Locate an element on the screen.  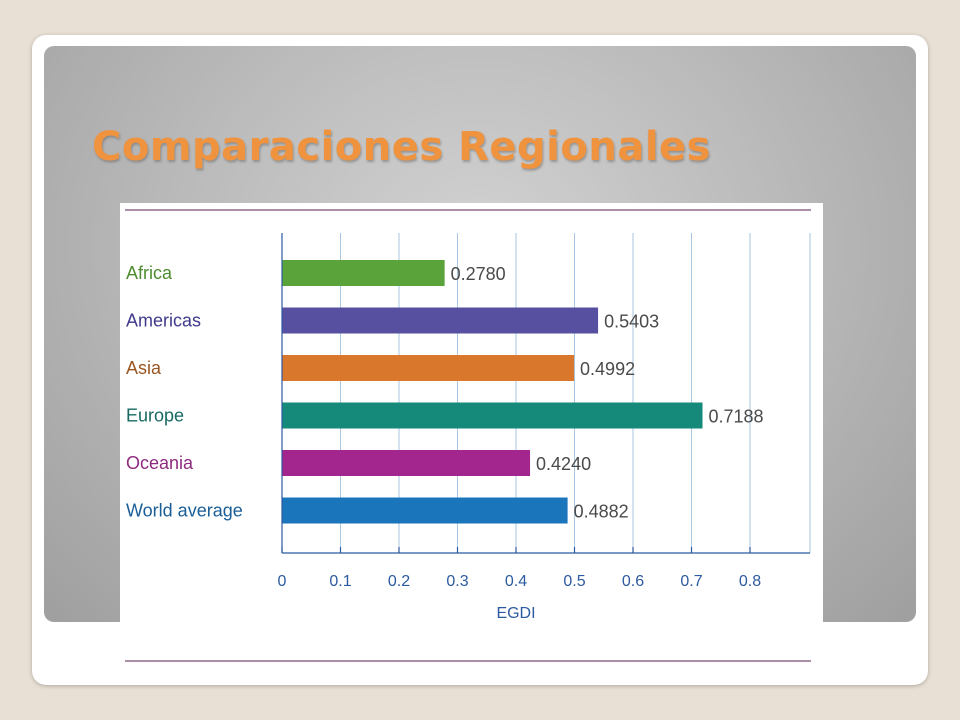
category-label: World average is located at coordinates (184, 511).